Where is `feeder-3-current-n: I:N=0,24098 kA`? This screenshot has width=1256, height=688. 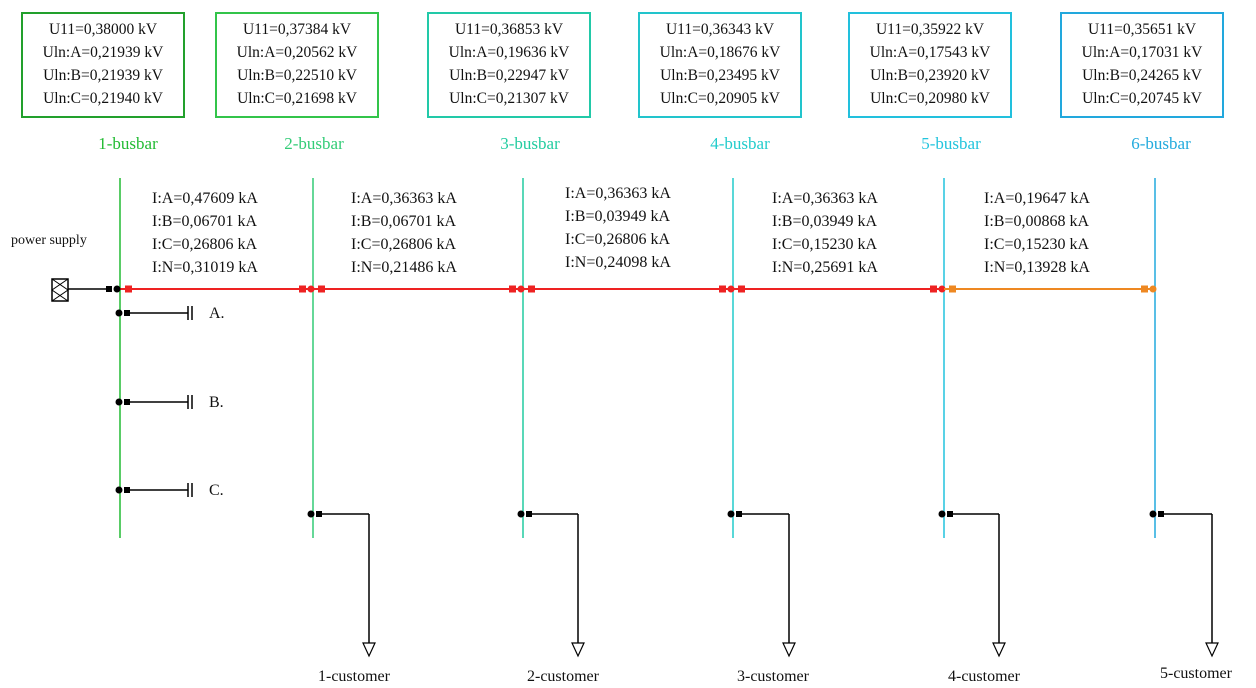
feeder-3-current-n: I:N=0,24098 kA is located at coordinates (618, 262).